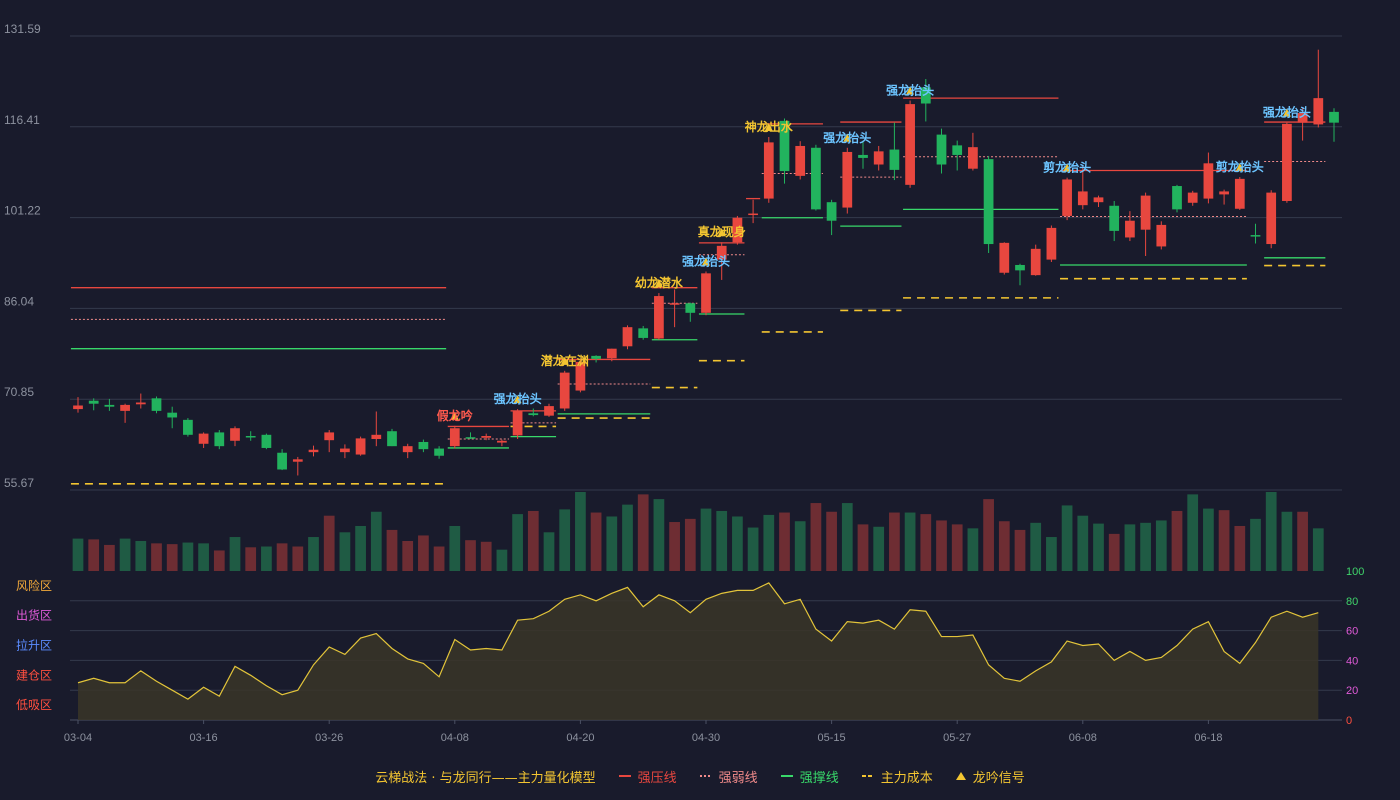 Image resolution: width=1400 pixels, height=800 pixels. I want to click on x-tick-label: 05-15, so click(832, 738).